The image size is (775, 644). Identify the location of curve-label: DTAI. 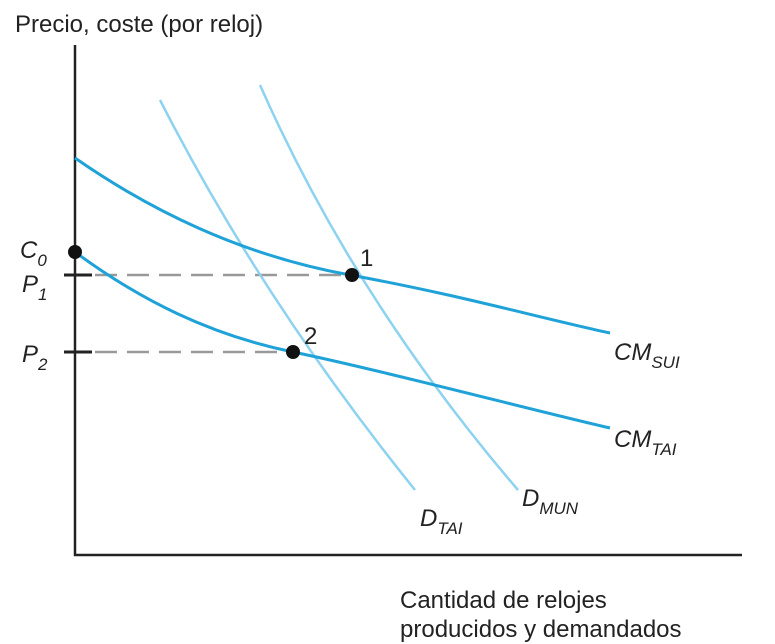
(441, 521).